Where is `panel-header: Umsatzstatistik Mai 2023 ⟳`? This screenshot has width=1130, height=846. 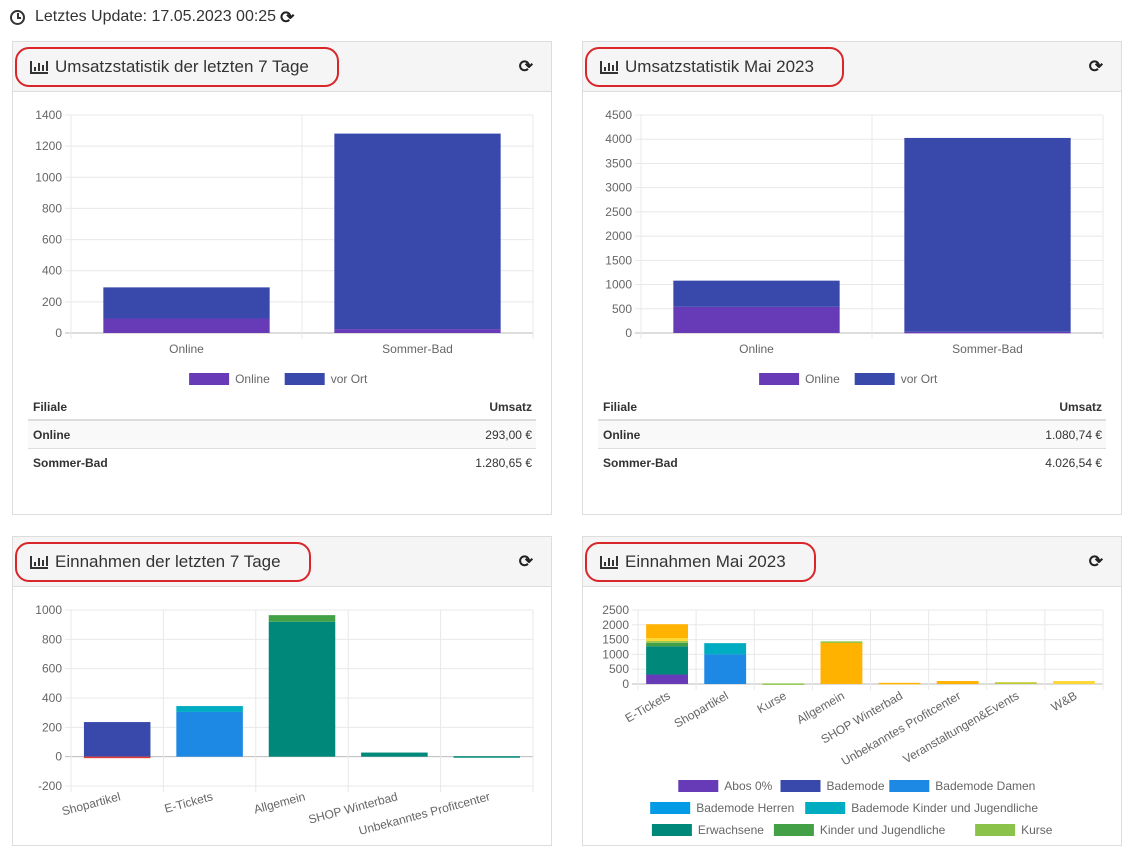
panel-header: Umsatzstatistik Mai 2023 ⟳ is located at coordinates (852, 67).